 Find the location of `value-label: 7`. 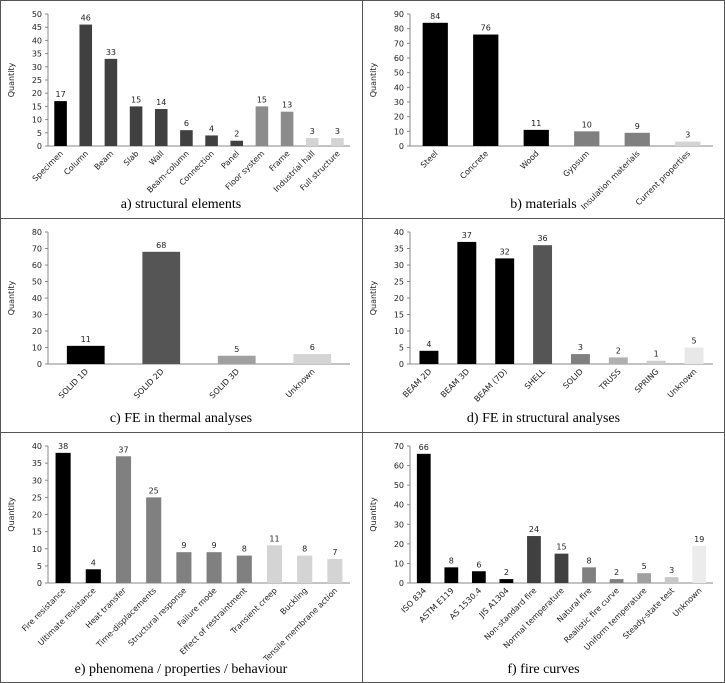

value-label: 7 is located at coordinates (334, 552).